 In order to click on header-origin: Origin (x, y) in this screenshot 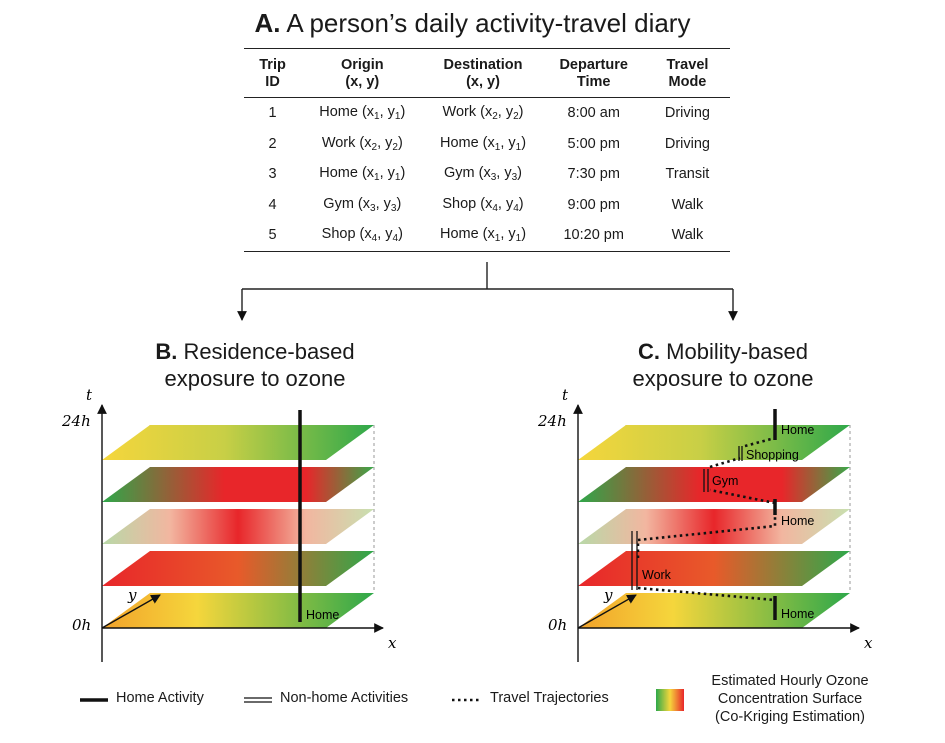, I will do `click(362, 73)`.